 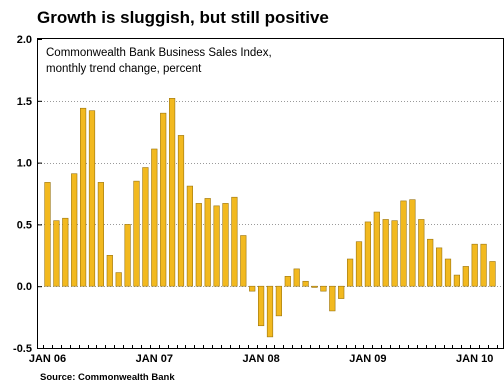 I want to click on y-tick-label: -0.5, so click(x=22, y=349).